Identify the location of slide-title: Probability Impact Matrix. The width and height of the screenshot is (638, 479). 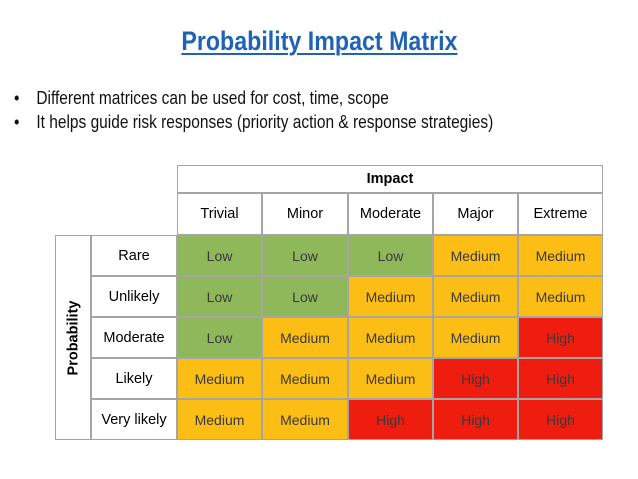
(319, 41).